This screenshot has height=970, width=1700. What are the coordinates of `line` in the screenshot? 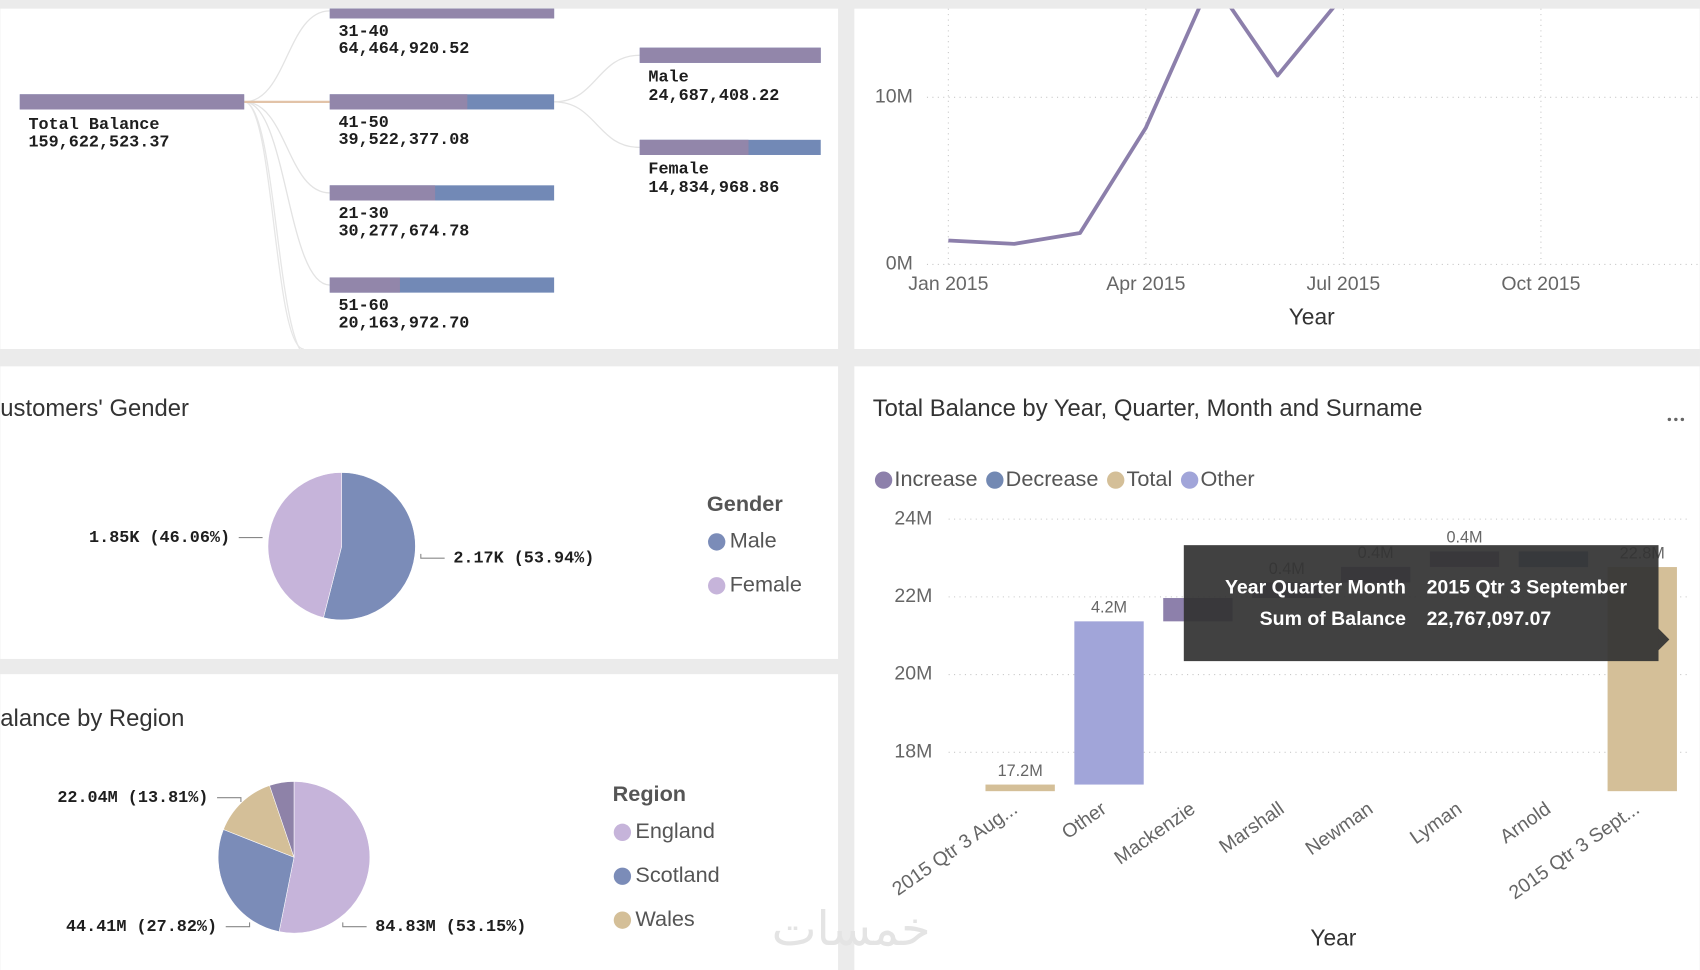 It's located at (1141, 127).